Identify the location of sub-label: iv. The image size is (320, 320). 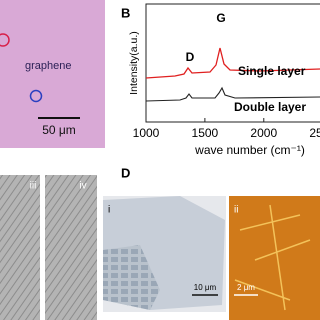
(82, 186).